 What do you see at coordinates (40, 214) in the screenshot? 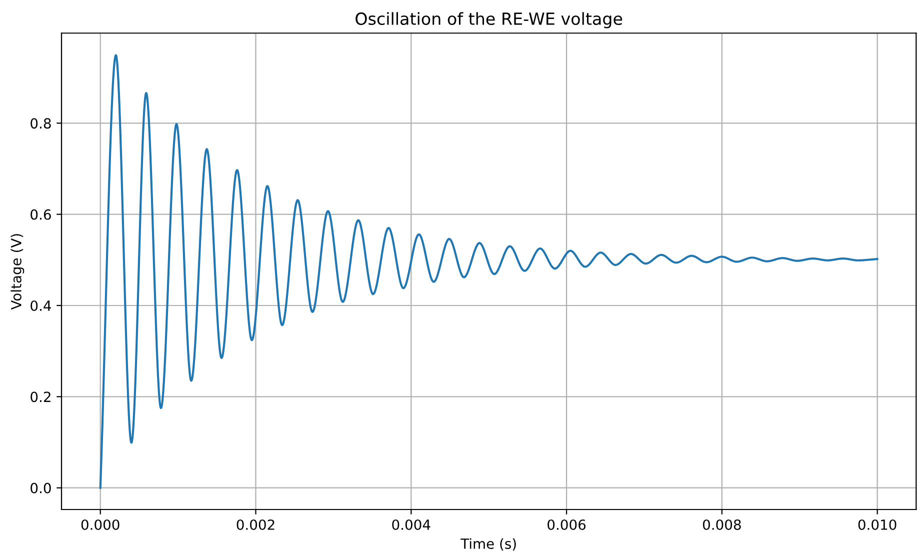
I see `y-tick-label: 0.6` at bounding box center [40, 214].